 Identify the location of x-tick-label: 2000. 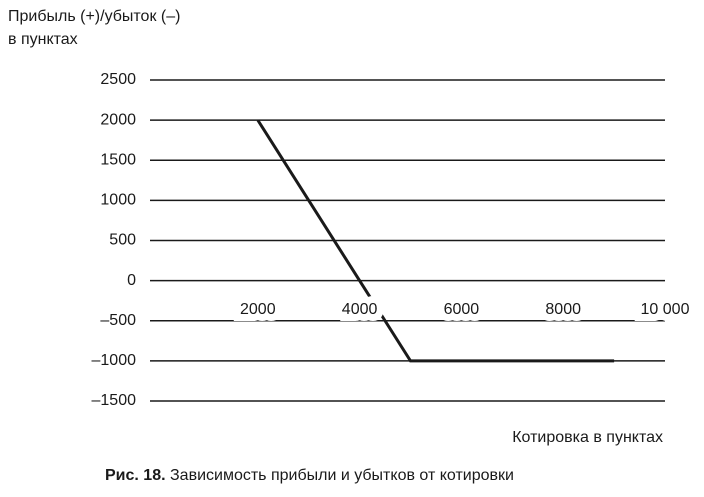
(258, 309).